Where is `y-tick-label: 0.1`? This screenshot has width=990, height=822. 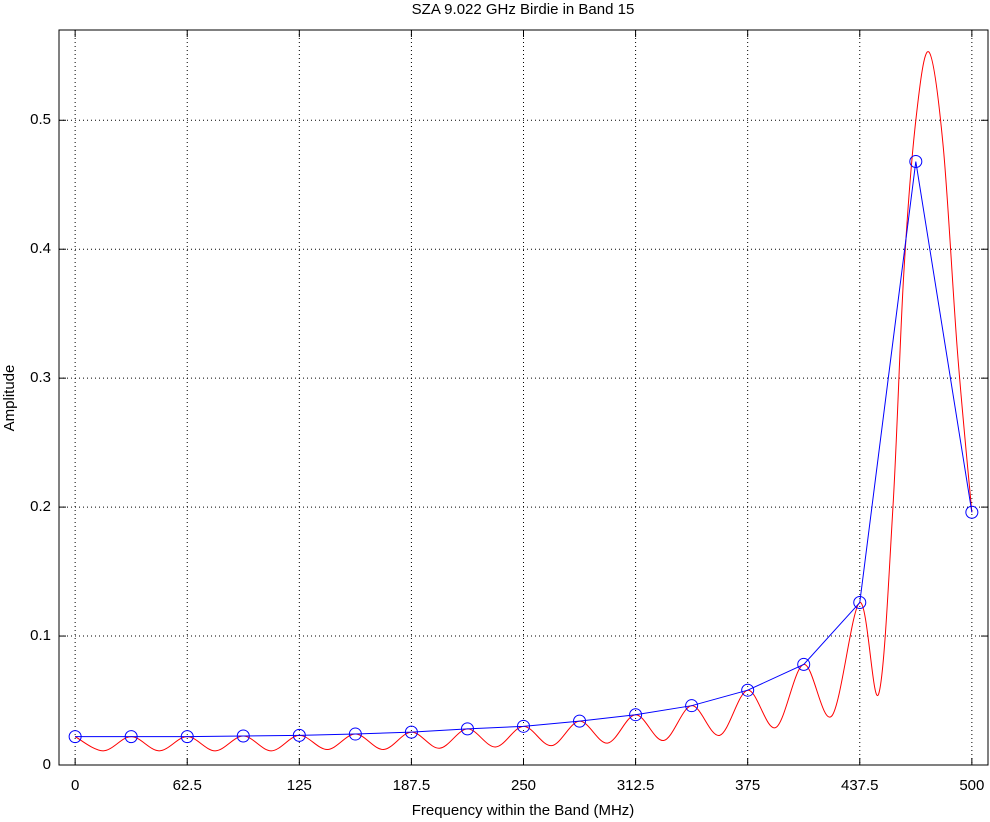
y-tick-label: 0.1 is located at coordinates (40, 635).